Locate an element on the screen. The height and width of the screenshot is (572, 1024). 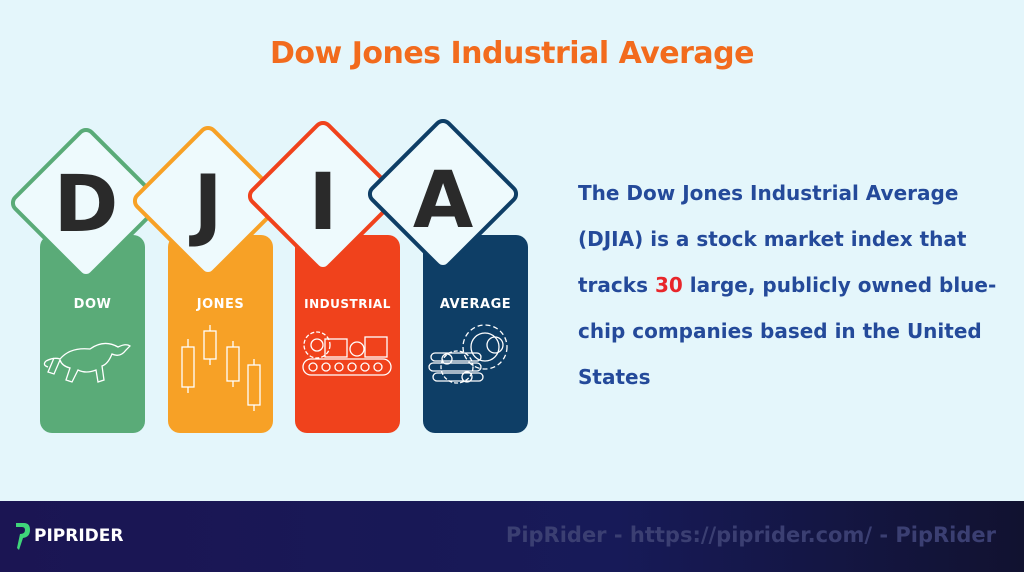
letter-j: J is located at coordinates (208, 205).